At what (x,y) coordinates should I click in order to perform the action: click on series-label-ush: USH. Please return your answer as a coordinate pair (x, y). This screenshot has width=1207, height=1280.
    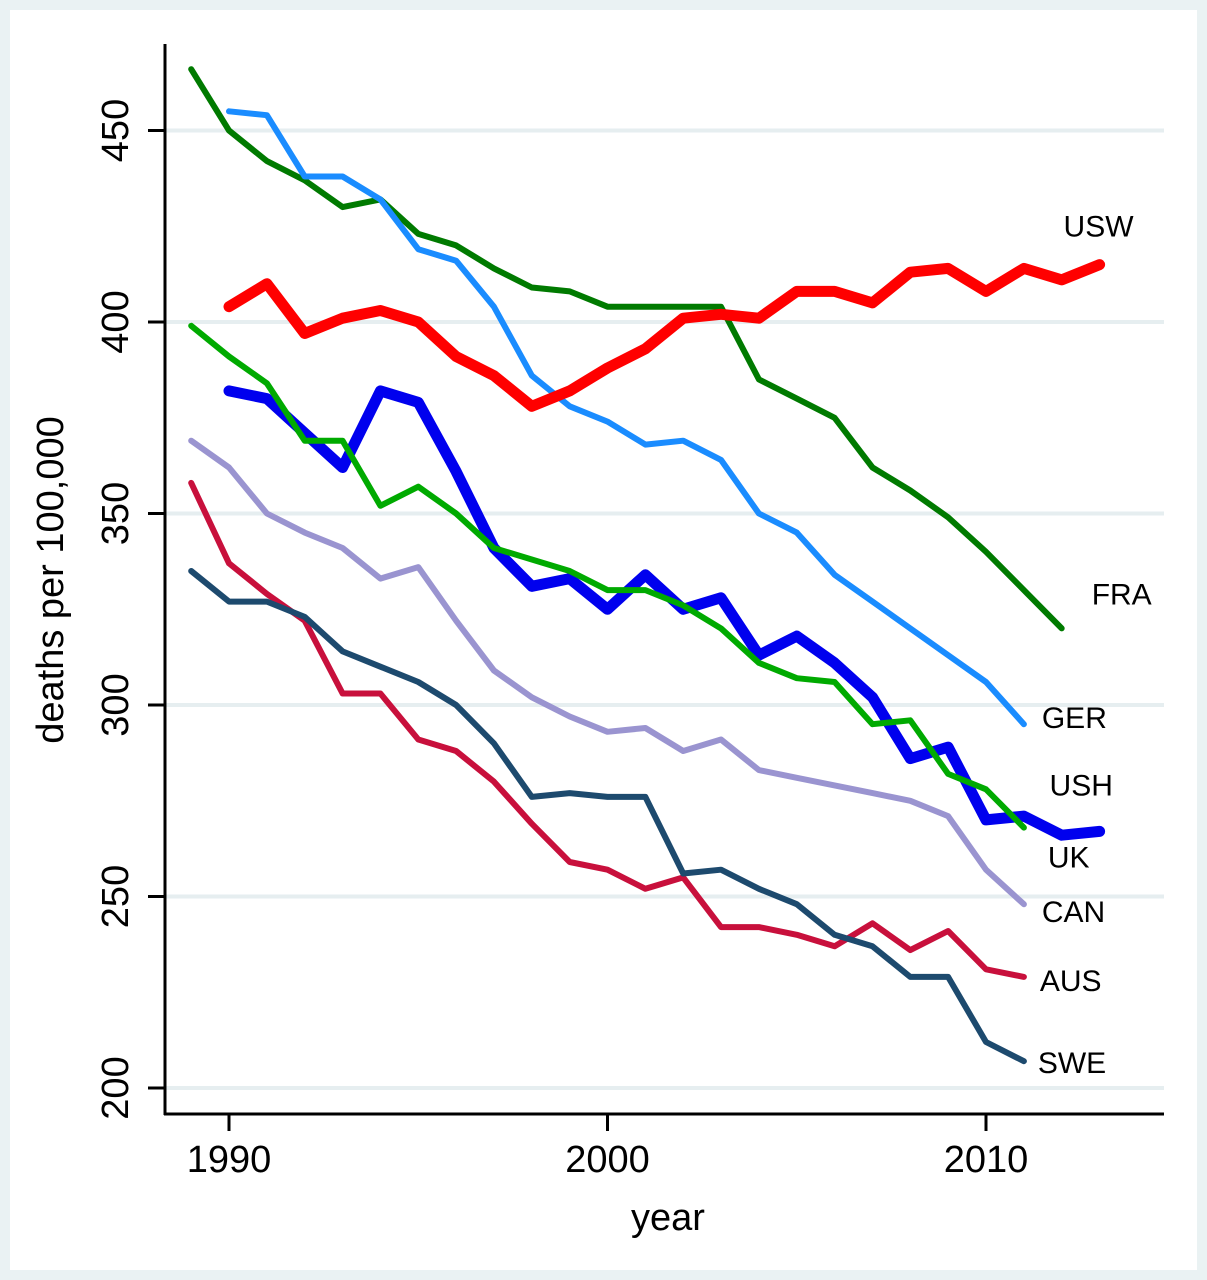
    Looking at the image, I should click on (1081, 785).